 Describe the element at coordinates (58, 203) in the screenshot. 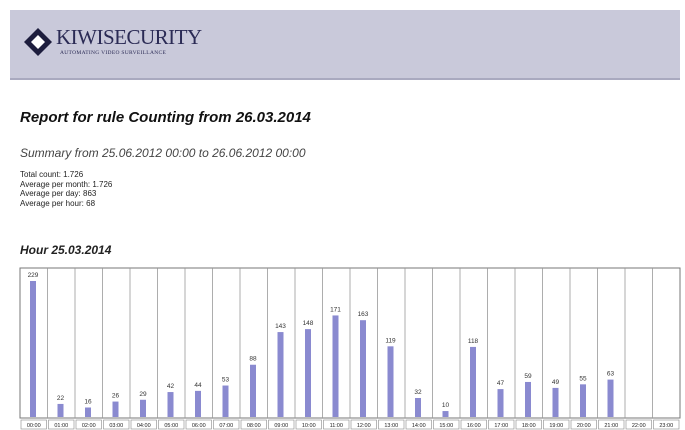

I see `stat: Average per hour: 68` at that location.